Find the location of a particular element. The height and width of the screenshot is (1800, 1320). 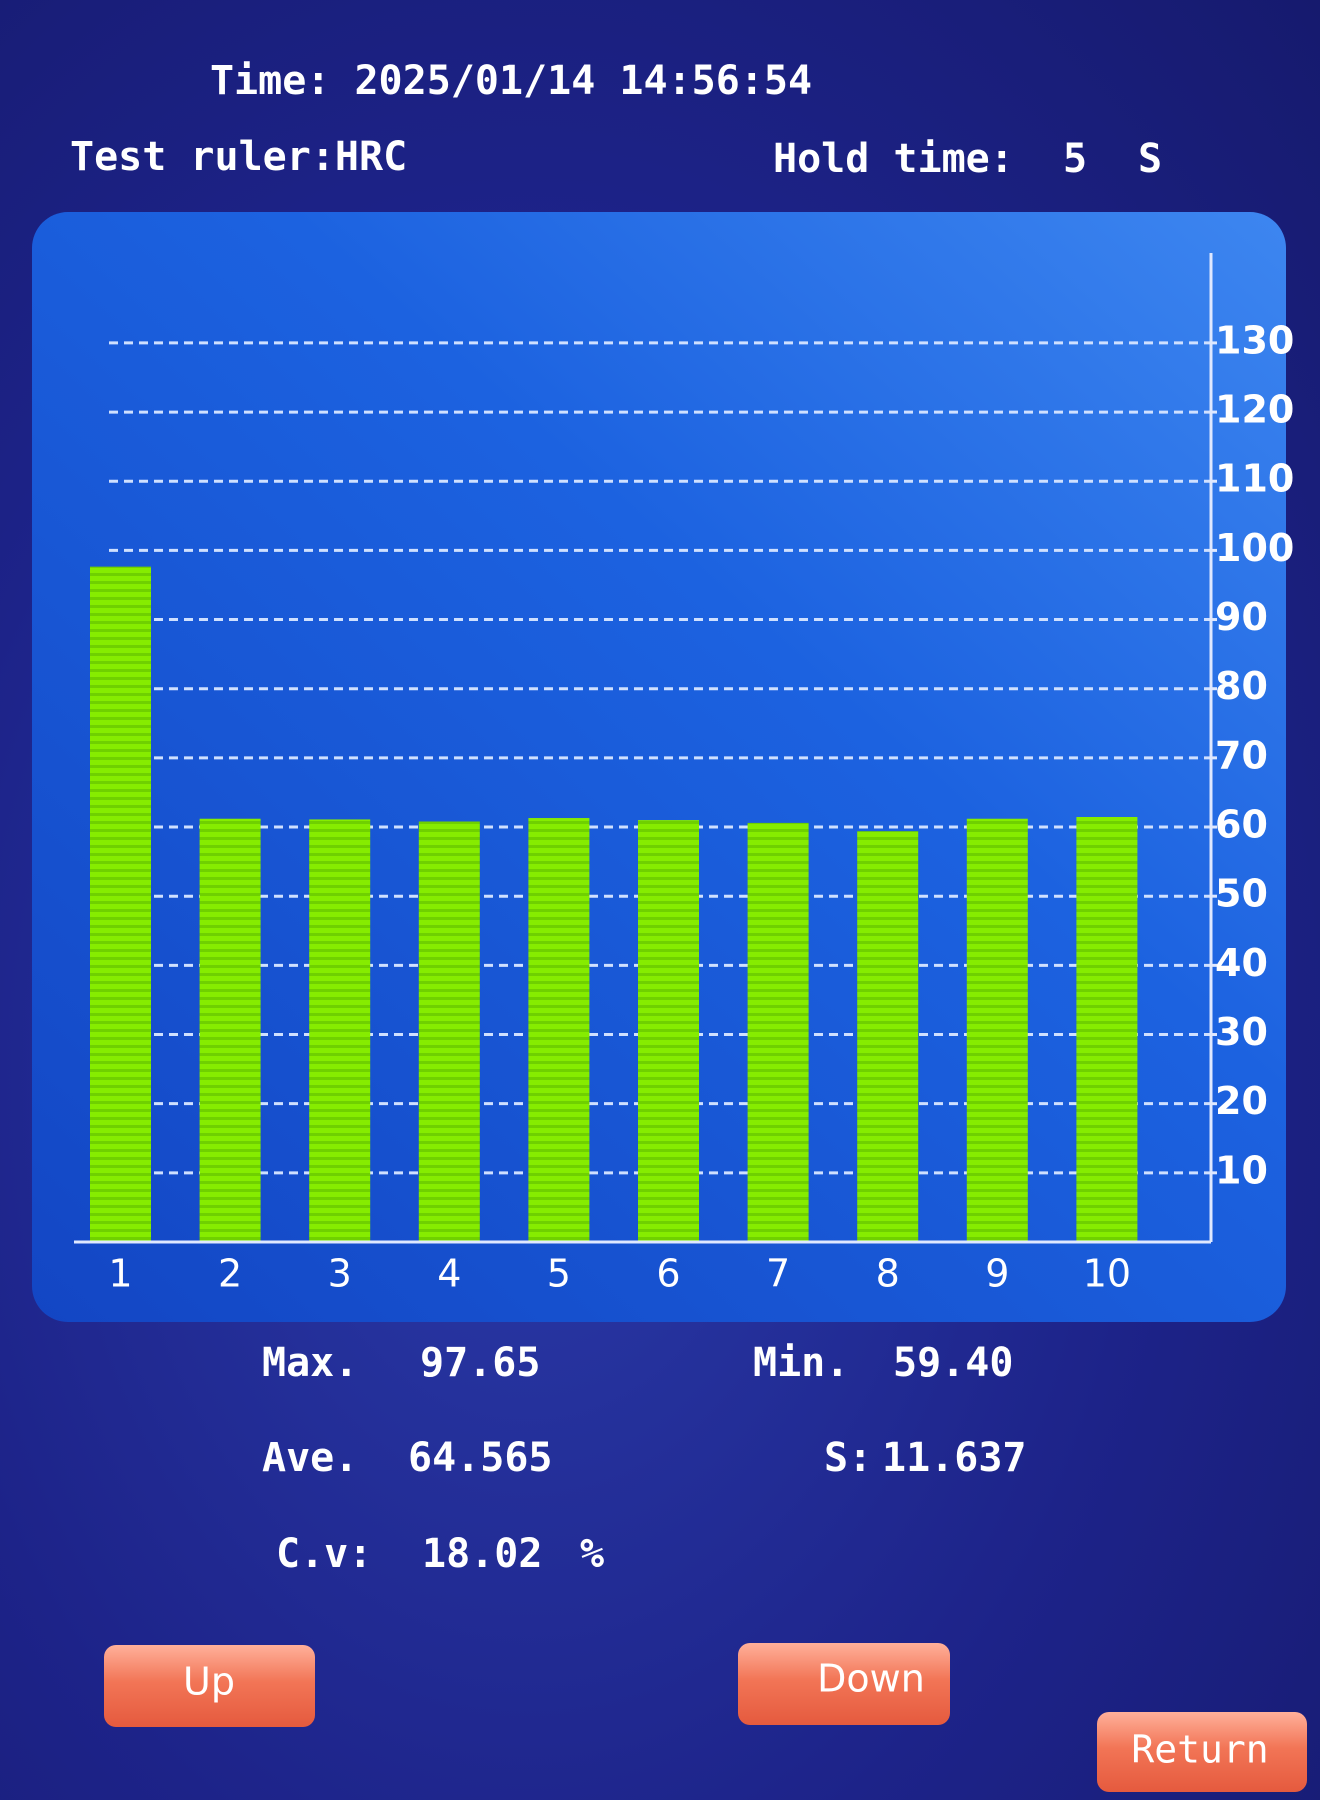

x-tick-label: 9 is located at coordinates (997, 1274).